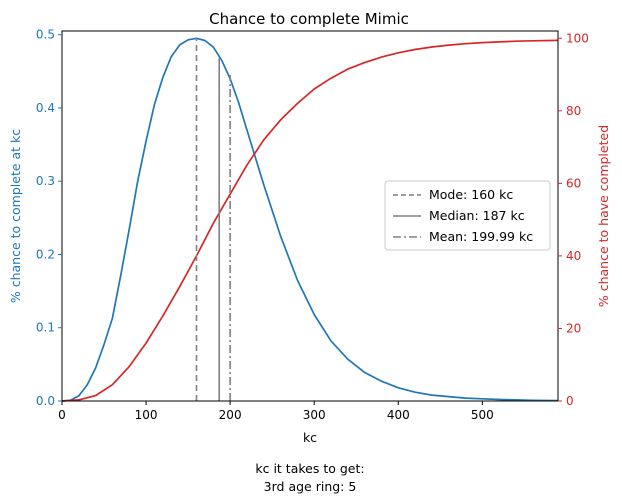 This screenshot has height=503, width=622. Describe the element at coordinates (45, 401) in the screenshot. I see `y-left-tick-label: 0.0` at that location.